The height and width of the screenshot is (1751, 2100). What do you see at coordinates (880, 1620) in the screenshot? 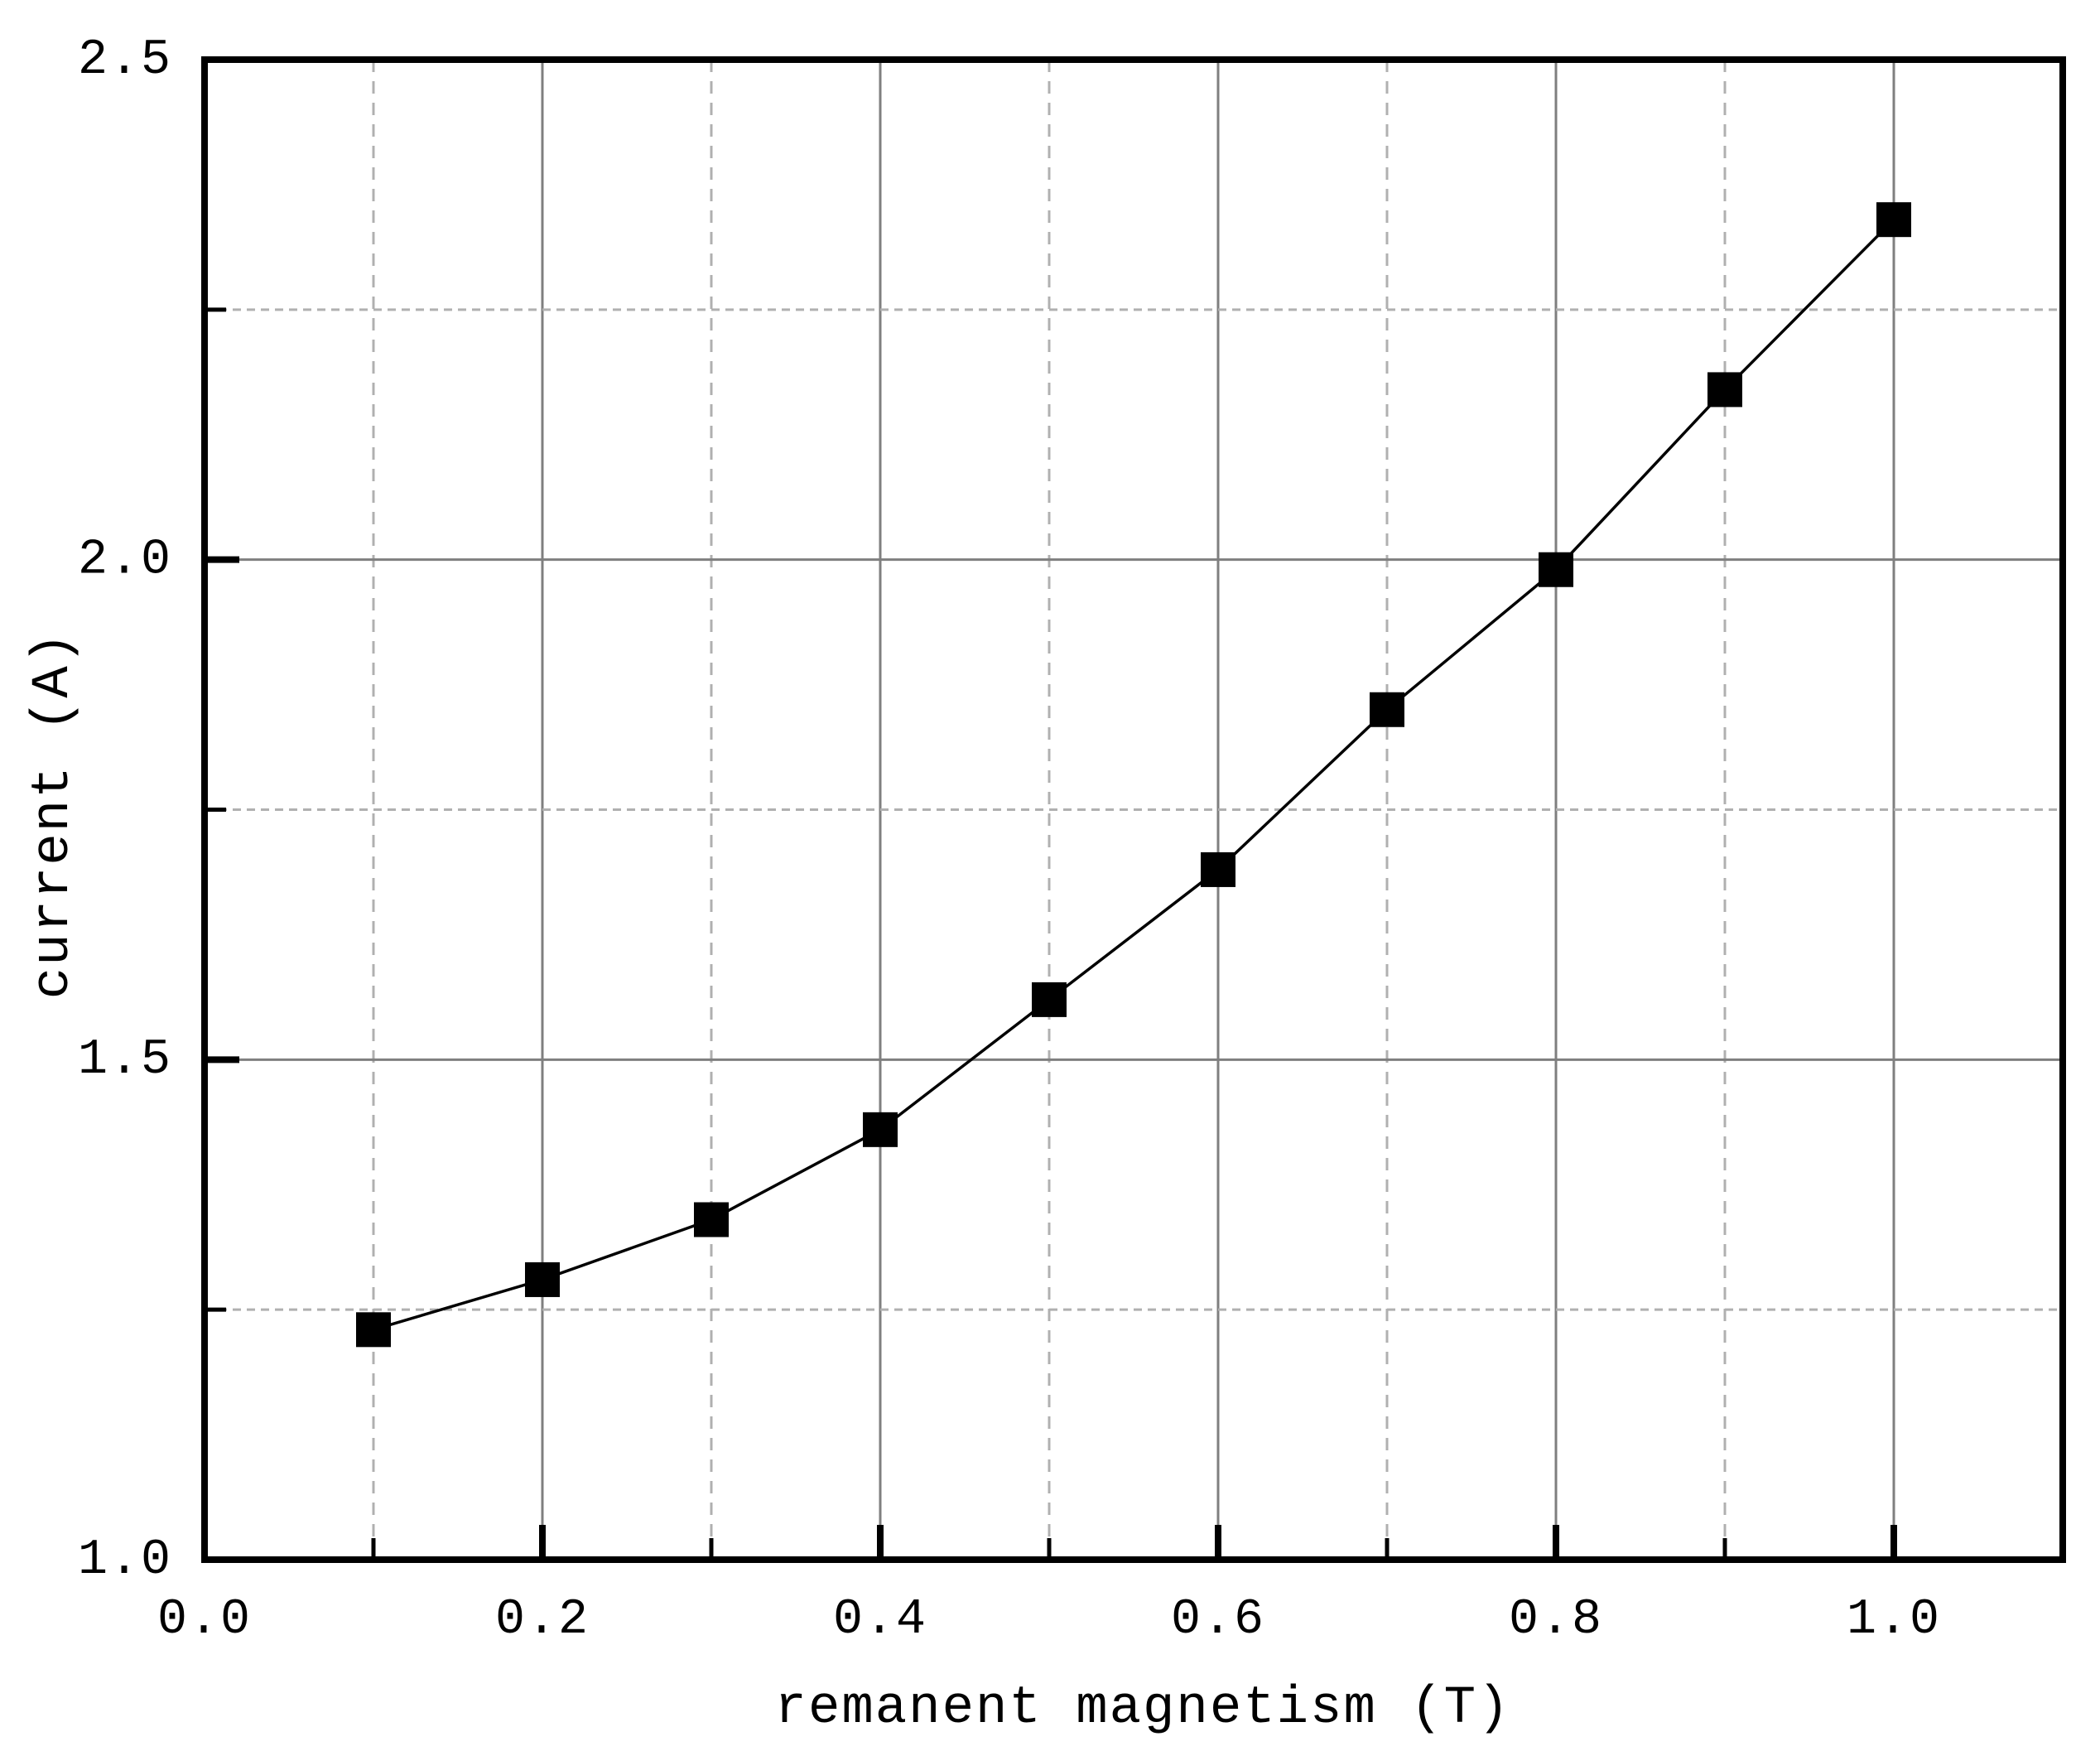
I see `x-tick-label: 0.4` at bounding box center [880, 1620].